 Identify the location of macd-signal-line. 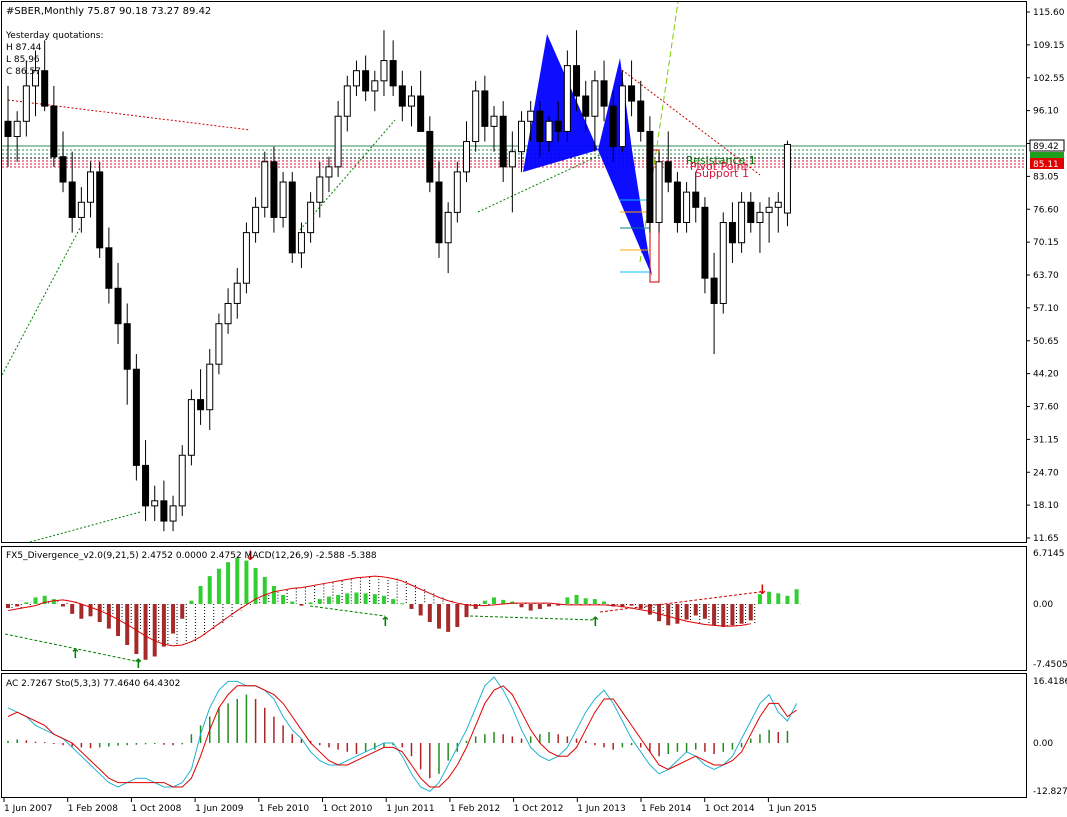
(379, 611).